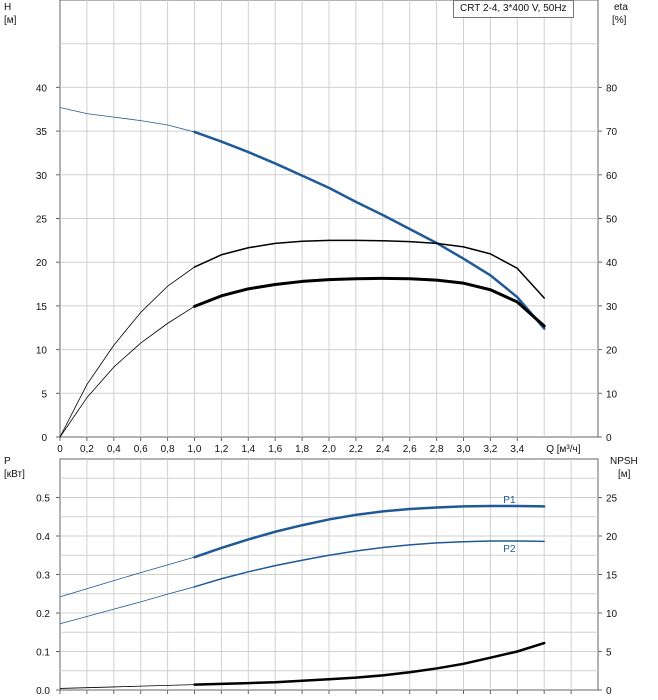 The height and width of the screenshot is (700, 658). Describe the element at coordinates (513, 9) in the screenshot. I see `pump-model-label: CRT 2-4, 3*400 V, 50Hz` at that location.